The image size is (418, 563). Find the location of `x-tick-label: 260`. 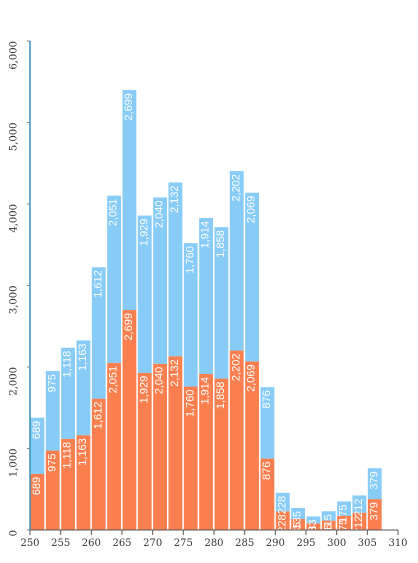

x-tick-label: 260 is located at coordinates (91, 543).